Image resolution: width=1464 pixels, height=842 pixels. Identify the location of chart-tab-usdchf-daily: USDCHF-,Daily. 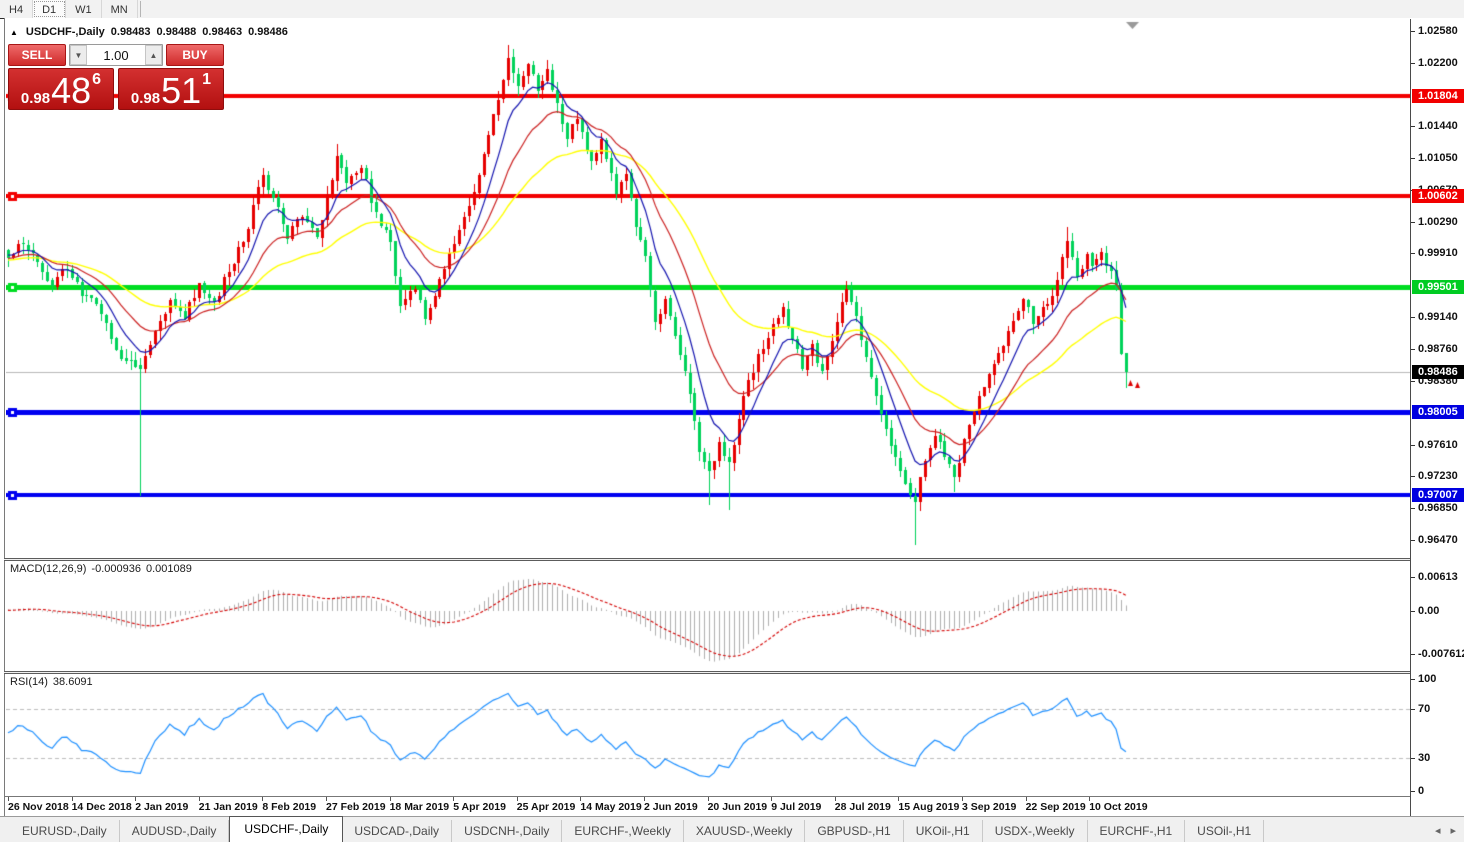
(286, 829).